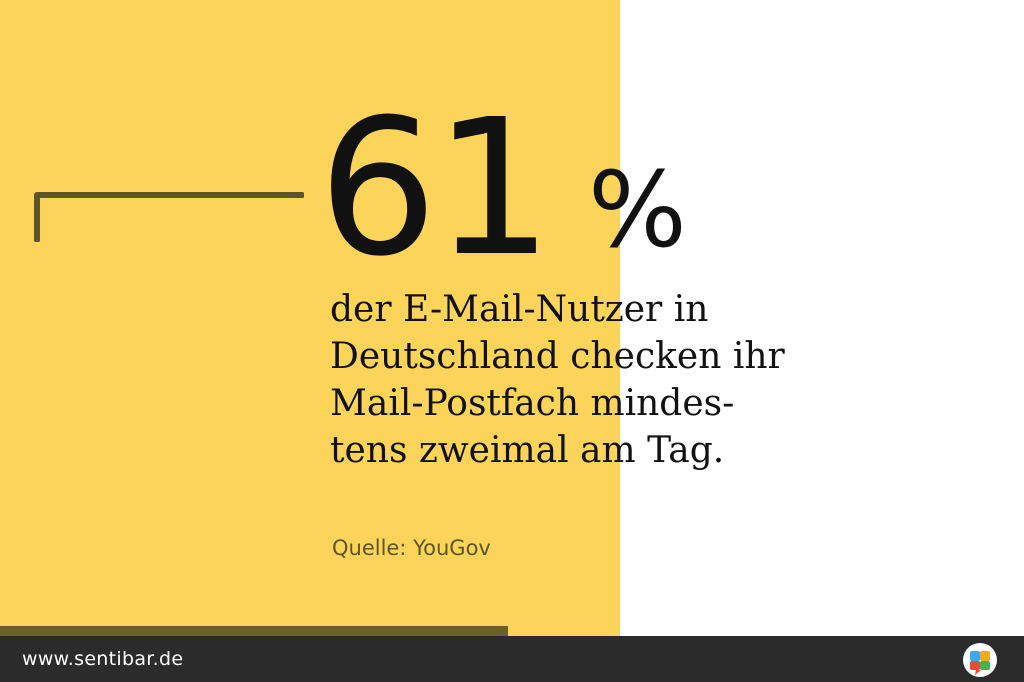 The width and height of the screenshot is (1024, 682). What do you see at coordinates (254, 631) in the screenshot?
I see `accent-divider` at bounding box center [254, 631].